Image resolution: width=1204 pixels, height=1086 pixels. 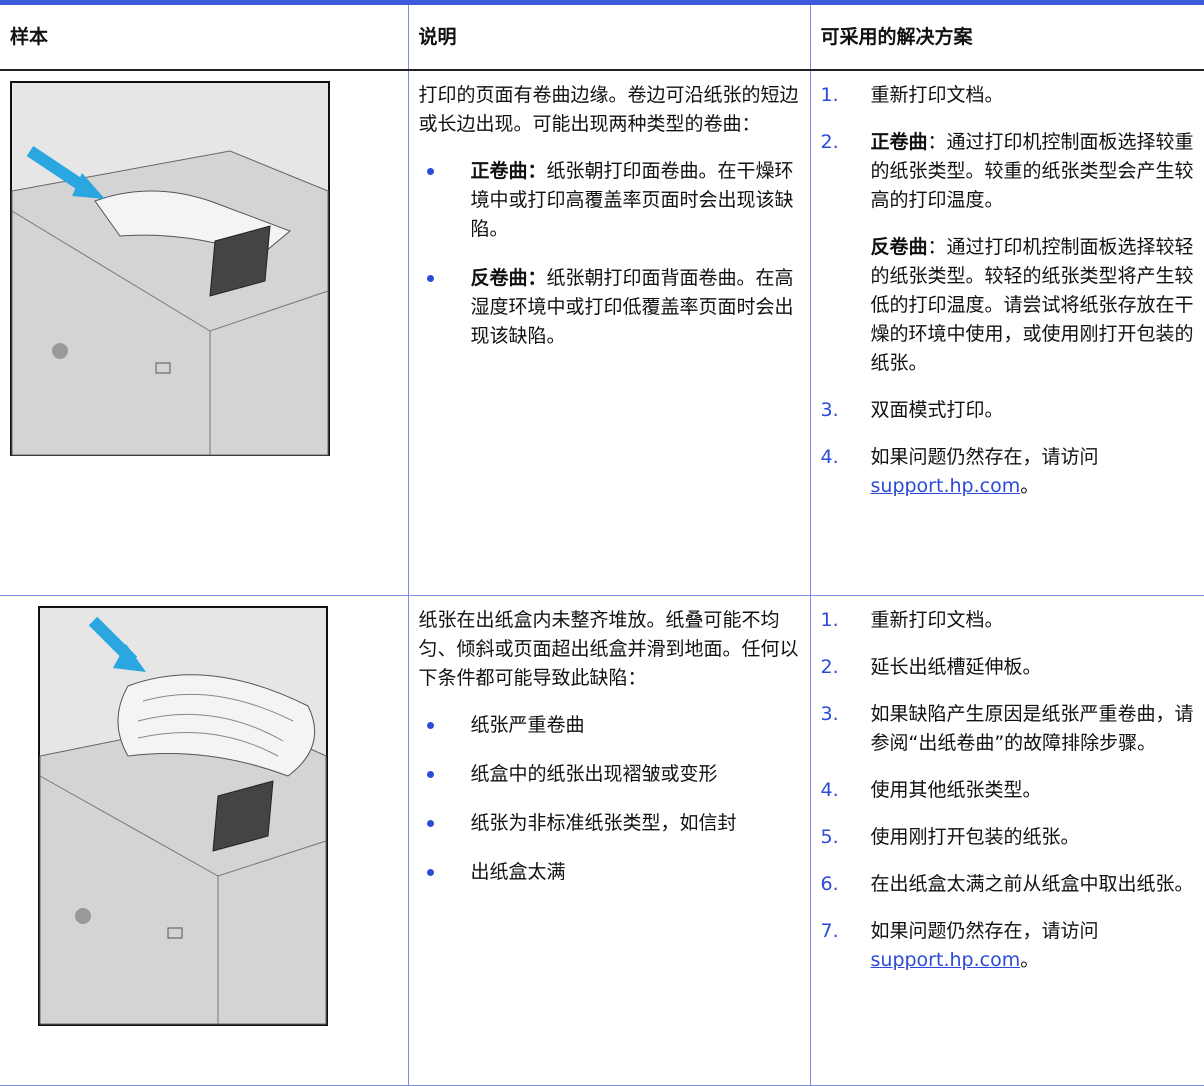 What do you see at coordinates (829, 883) in the screenshot?
I see `step-number: 6.` at bounding box center [829, 883].